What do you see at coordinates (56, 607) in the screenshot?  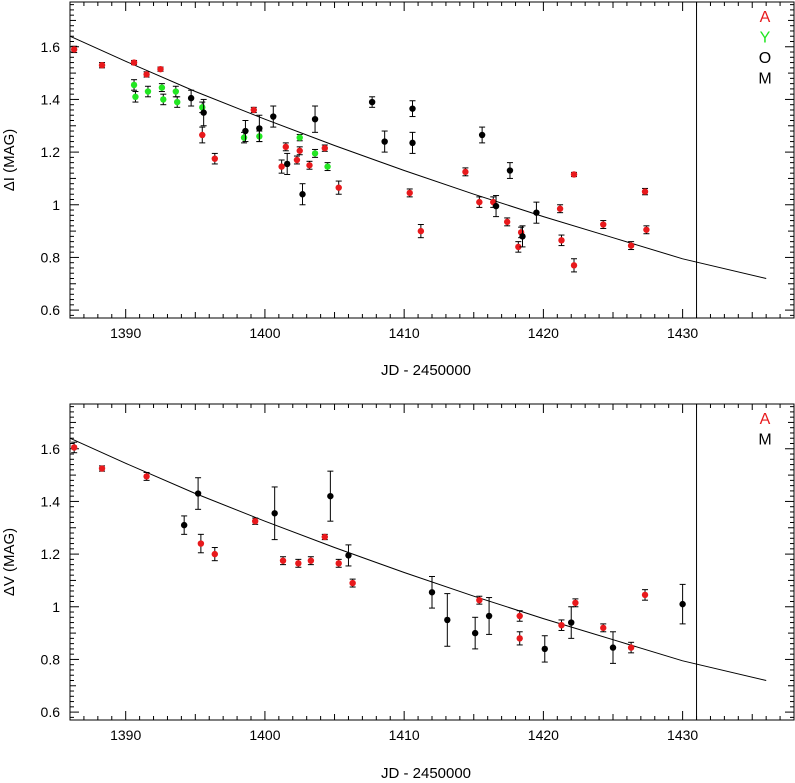 I see `y-tick-label: 1` at bounding box center [56, 607].